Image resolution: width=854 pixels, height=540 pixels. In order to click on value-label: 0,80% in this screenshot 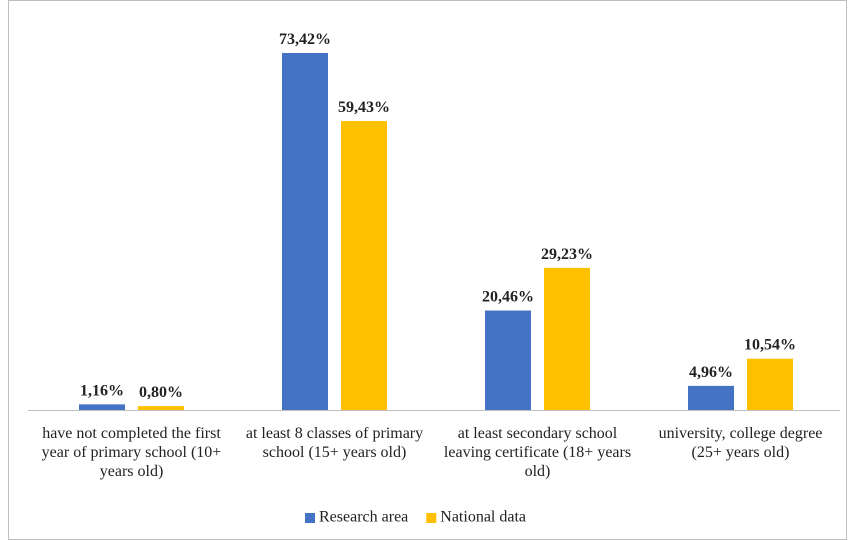, I will do `click(161, 392)`.